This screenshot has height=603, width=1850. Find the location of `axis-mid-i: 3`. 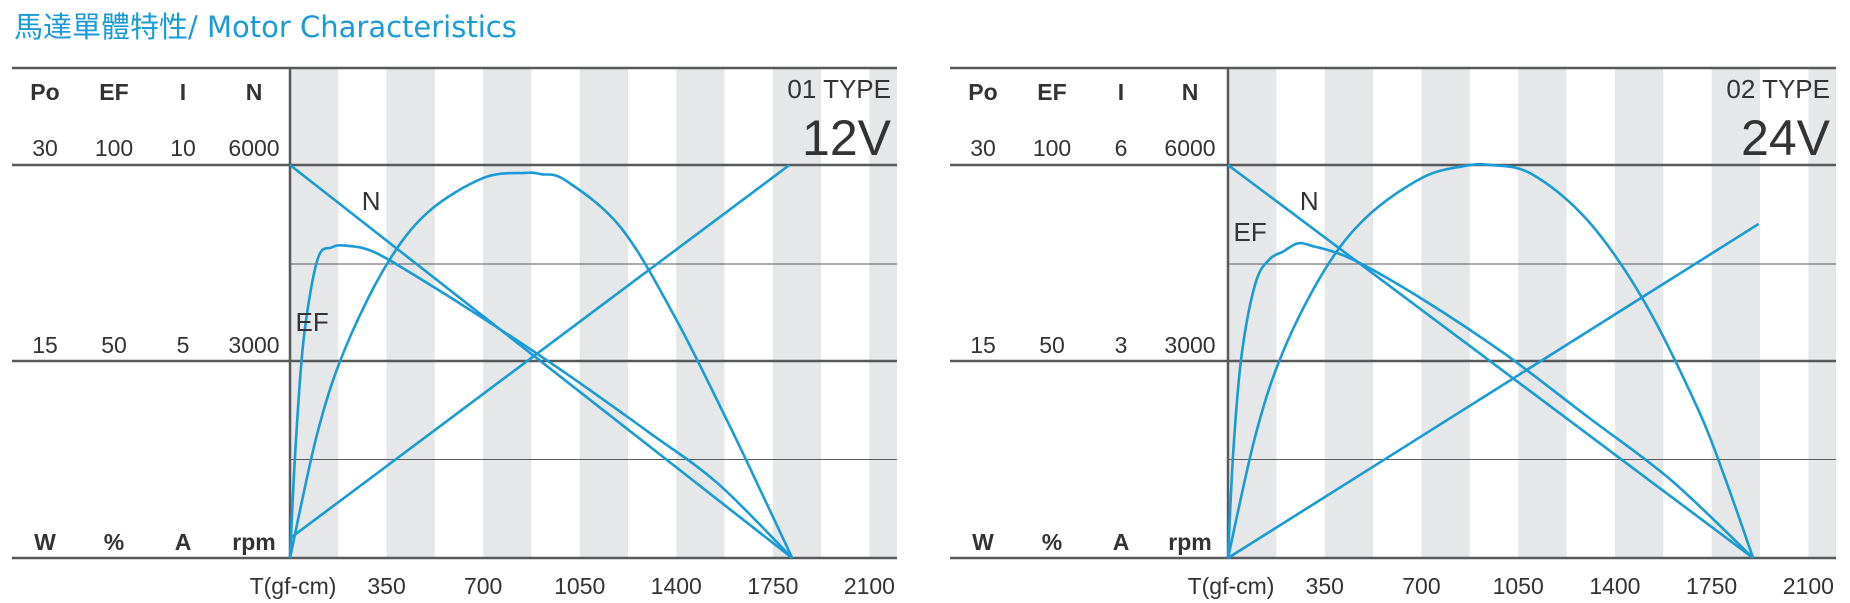

axis-mid-i: 3 is located at coordinates (1121, 345).